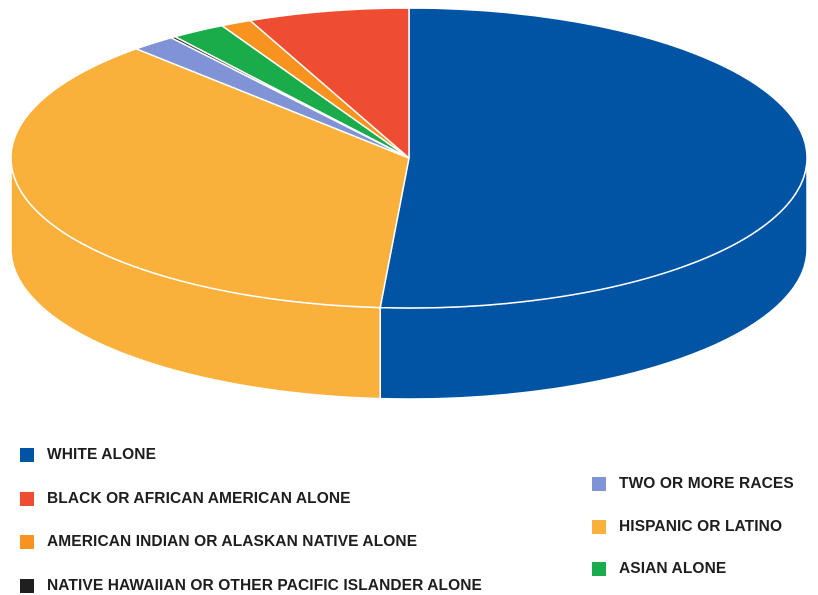  I want to click on legend-item: WHITE ALONE, so click(88, 455).